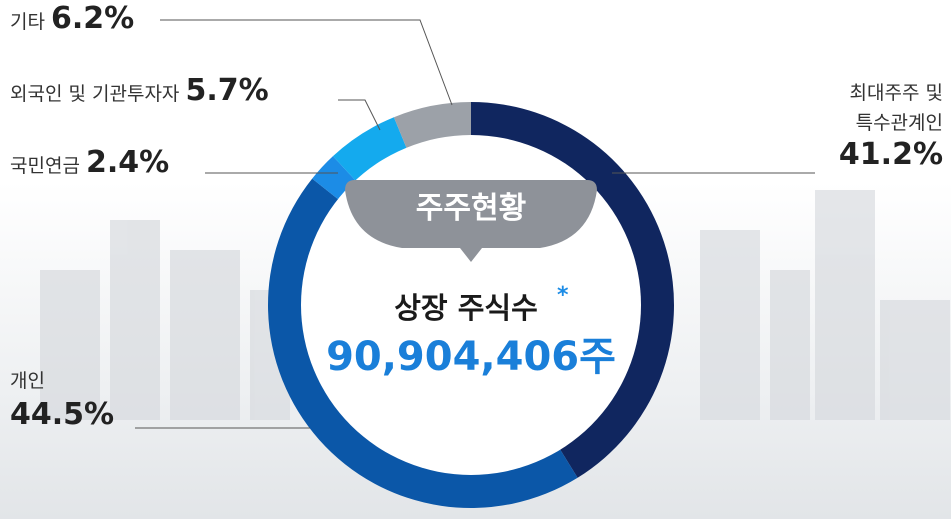 The height and width of the screenshot is (519, 951). Describe the element at coordinates (62, 414) in the screenshot. I see `value-label: 44.5%` at that location.